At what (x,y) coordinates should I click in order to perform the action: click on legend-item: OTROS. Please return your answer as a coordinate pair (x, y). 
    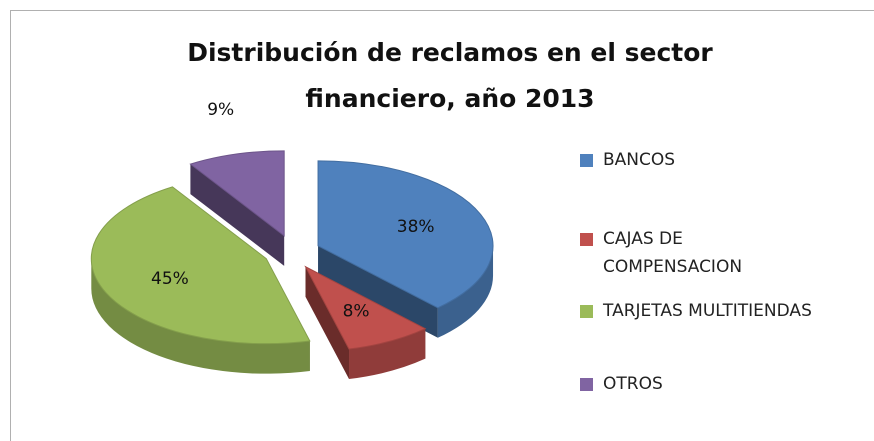
    Looking at the image, I should click on (720, 384).